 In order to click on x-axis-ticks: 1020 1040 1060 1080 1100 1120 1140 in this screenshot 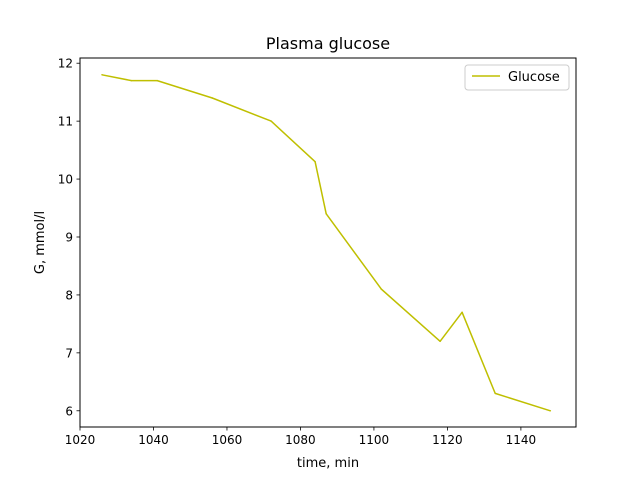, I will do `click(300, 437)`.